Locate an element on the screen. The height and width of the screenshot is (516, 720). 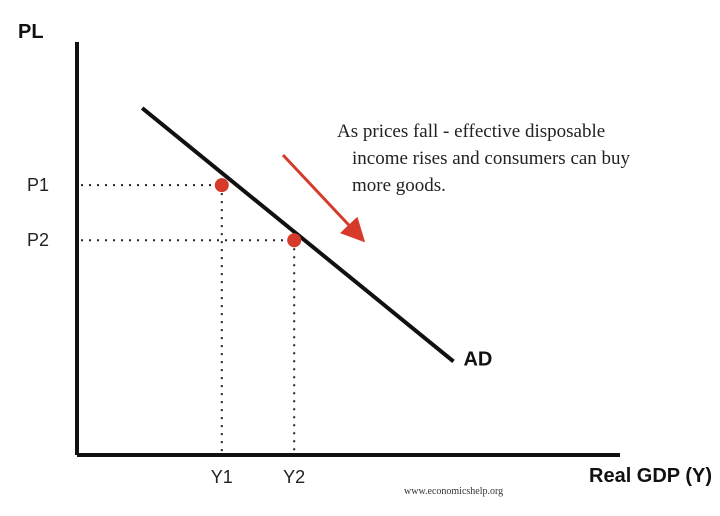
annotation-line-3: more goods. is located at coordinates (399, 185).